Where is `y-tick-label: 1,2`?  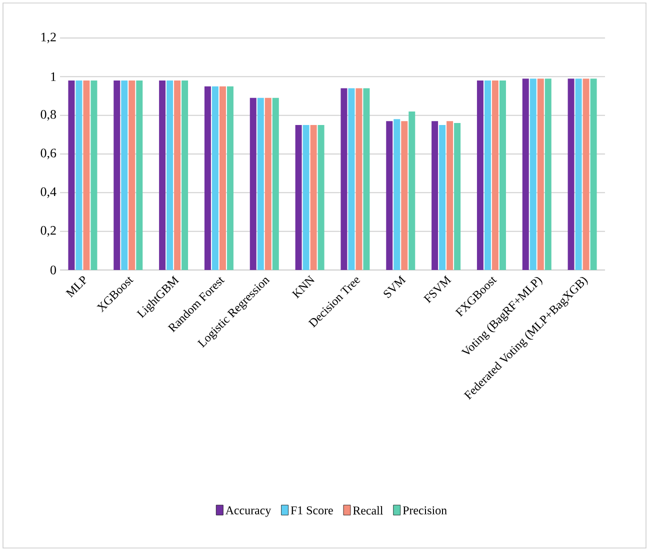 y-tick-label: 1,2 is located at coordinates (48, 38).